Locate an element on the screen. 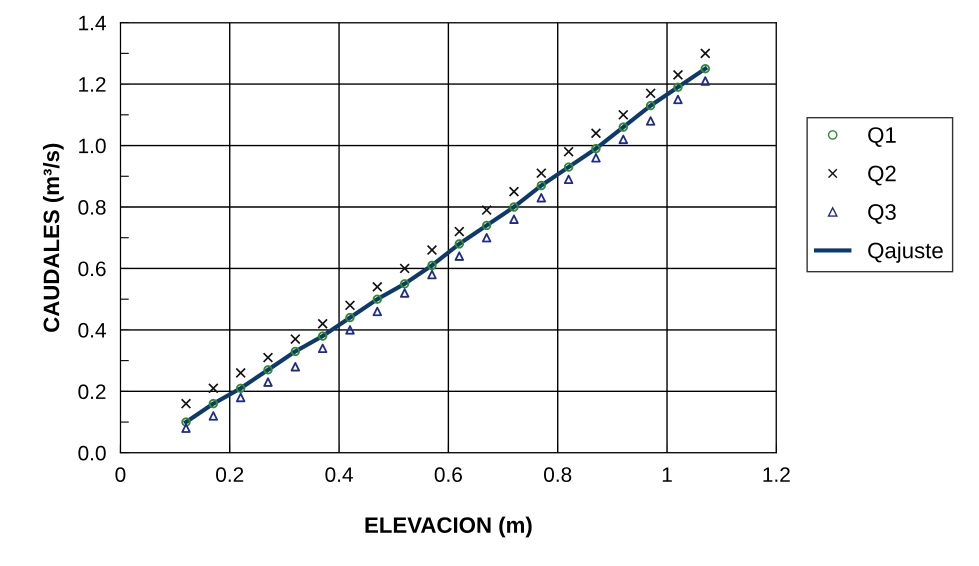 The height and width of the screenshot is (566, 979). y-tick-label: 0.2 is located at coordinates (92, 392).